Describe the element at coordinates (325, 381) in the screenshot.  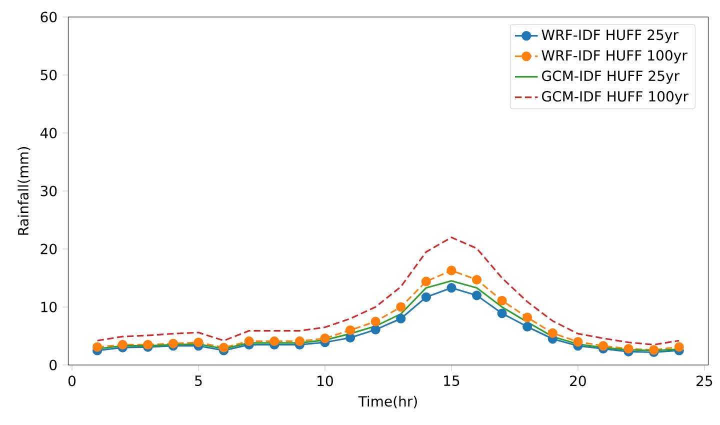
I see `x-tick-label: 10` at that location.